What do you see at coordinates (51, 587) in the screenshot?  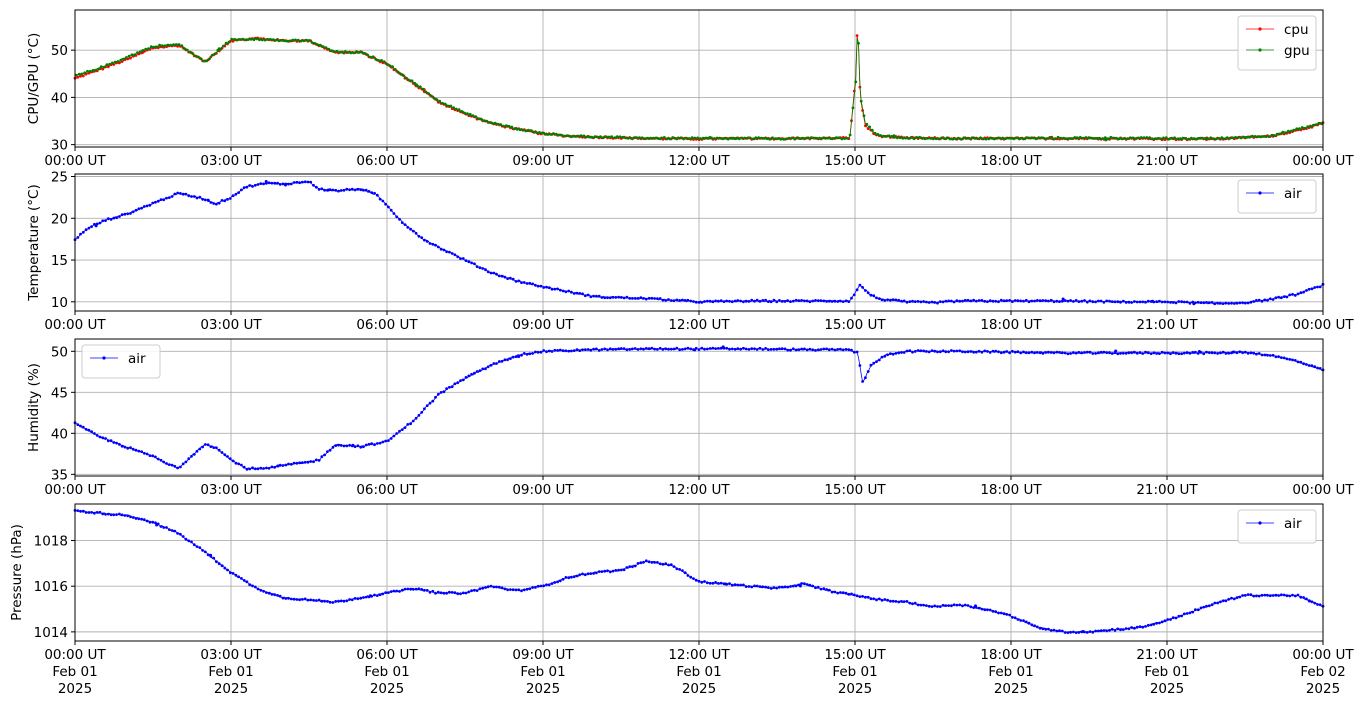 I see `y-tick-label: 1016` at bounding box center [51, 587].